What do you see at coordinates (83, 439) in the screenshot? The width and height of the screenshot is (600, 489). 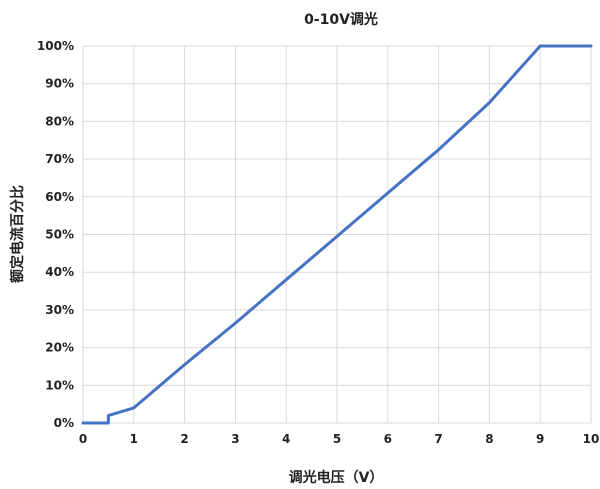 I see `x-tick-label: 0` at bounding box center [83, 439].